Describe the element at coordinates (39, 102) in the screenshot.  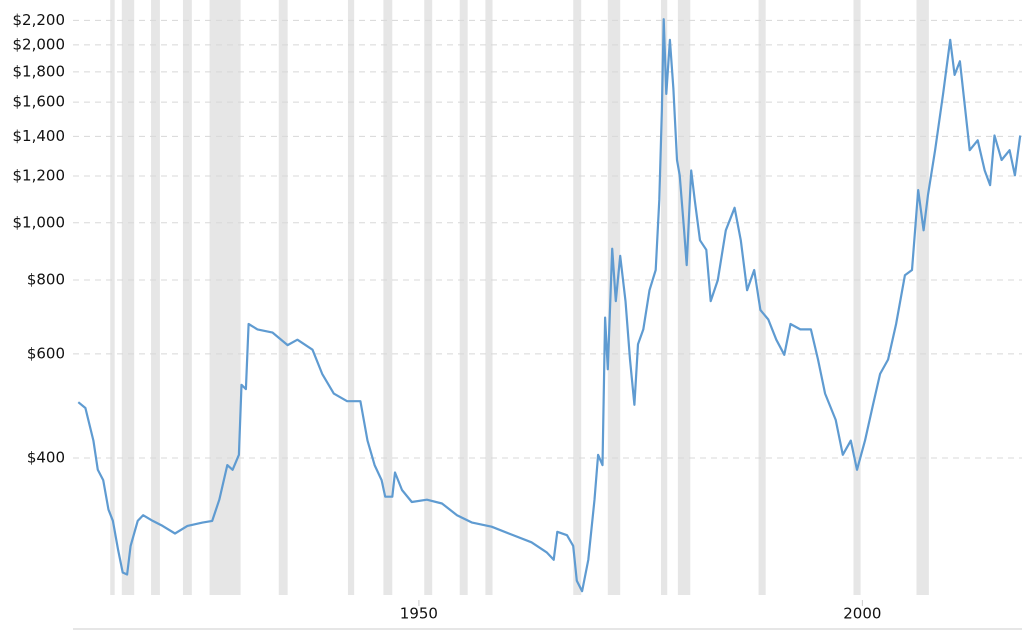
I see `y-tick-label: $1,600` at that location.